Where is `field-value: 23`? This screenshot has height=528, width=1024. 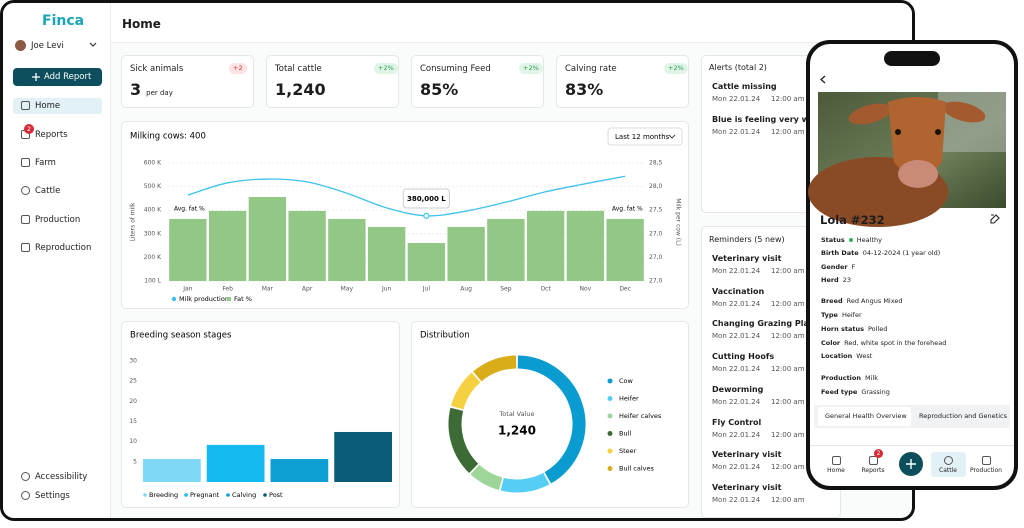 field-value: 23 is located at coordinates (846, 280).